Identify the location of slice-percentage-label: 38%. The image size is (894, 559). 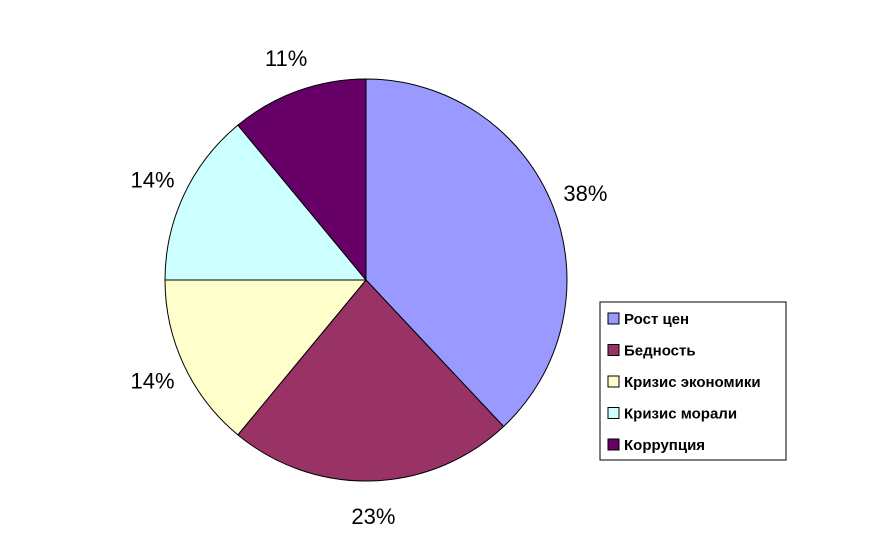
(585, 193).